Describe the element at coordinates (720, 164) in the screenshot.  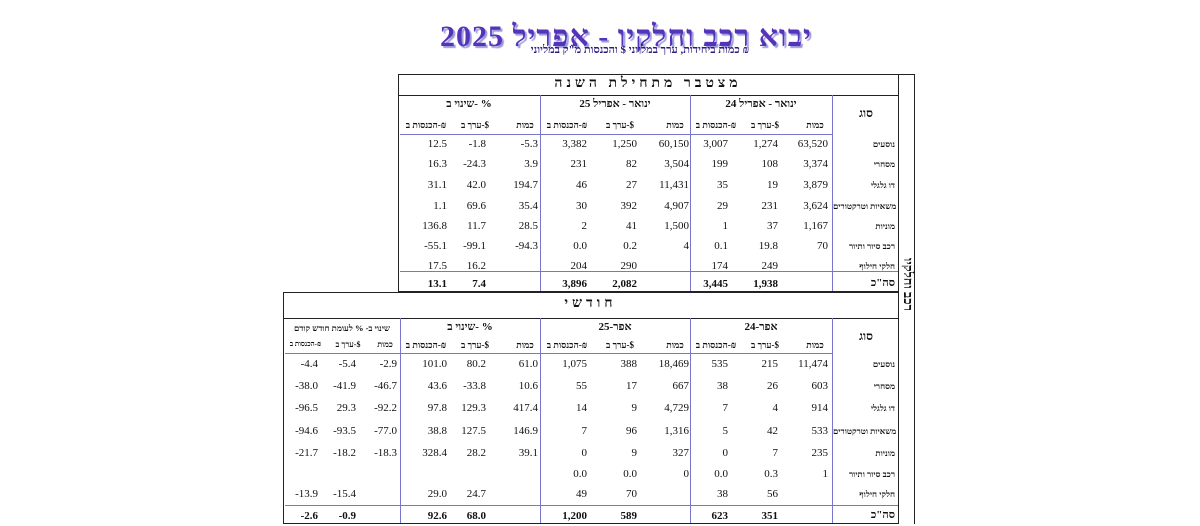
I see `table-cell: 199` at that location.